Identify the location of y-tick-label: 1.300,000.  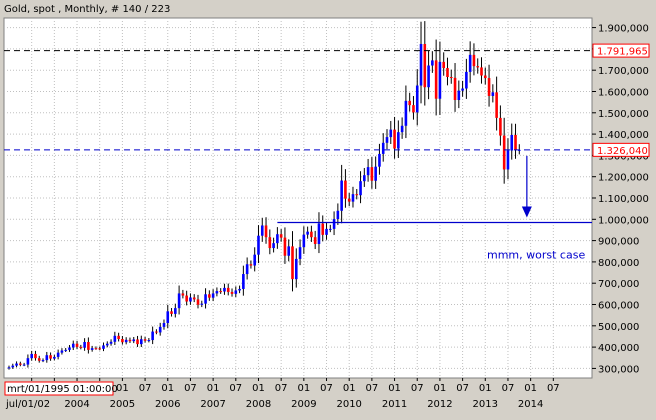
(623, 156).